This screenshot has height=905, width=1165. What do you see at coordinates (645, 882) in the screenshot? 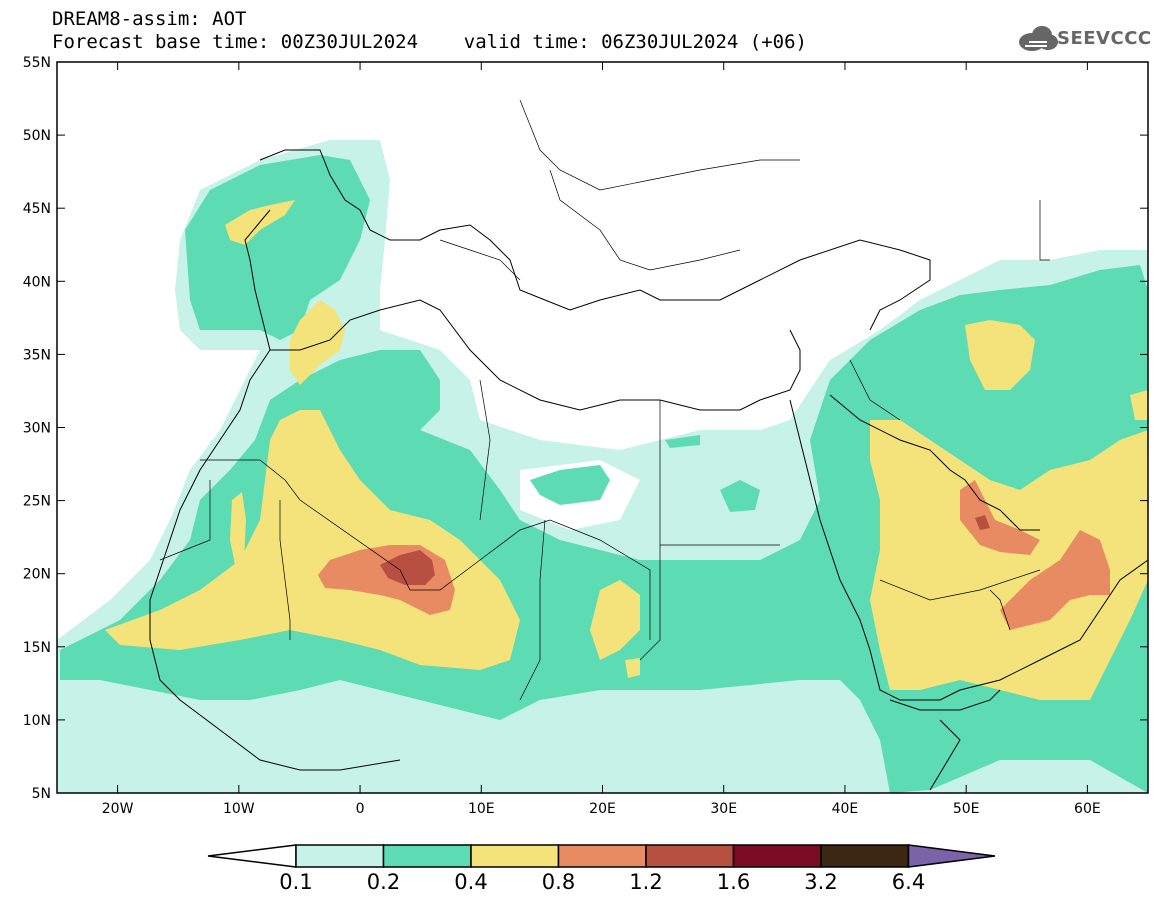
I see `colorbar-label: 1.2` at bounding box center [645, 882].